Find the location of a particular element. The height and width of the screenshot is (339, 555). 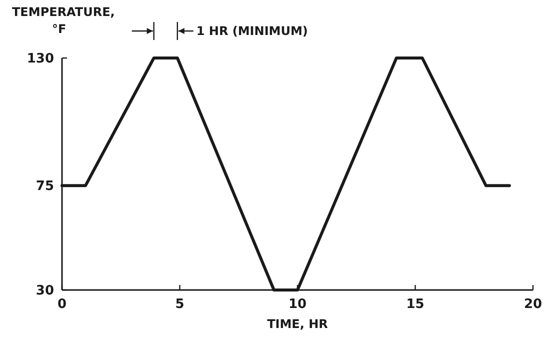

x-tick-label: 5 is located at coordinates (179, 304).